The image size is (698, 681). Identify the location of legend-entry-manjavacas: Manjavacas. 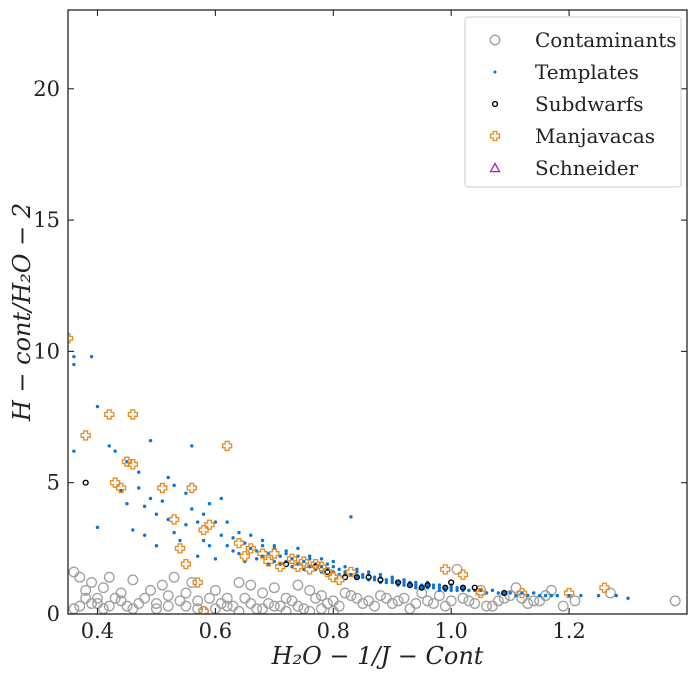
(572, 136).